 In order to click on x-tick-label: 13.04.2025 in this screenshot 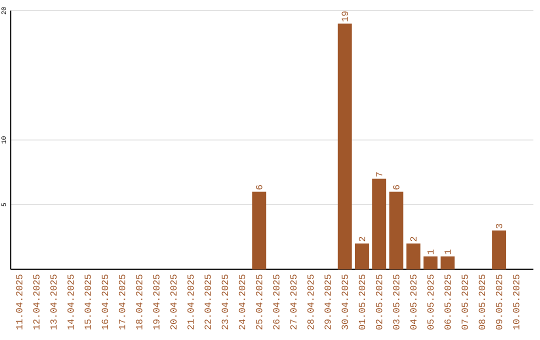, I will do `click(53, 302)`.